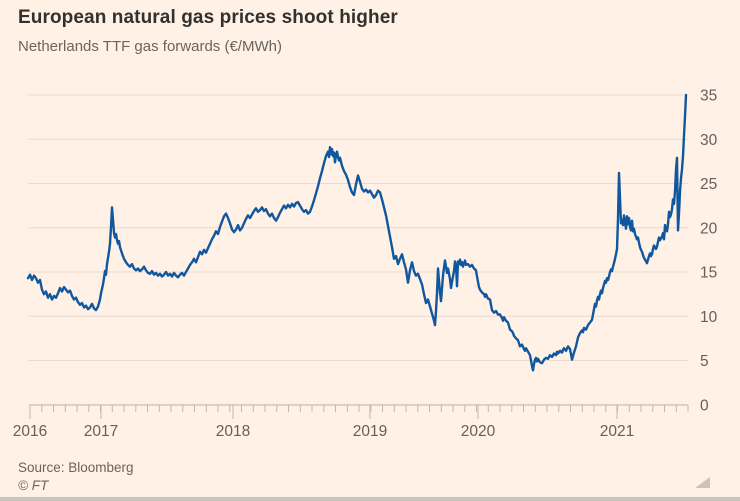  Describe the element at coordinates (150, 46) in the screenshot. I see `chart-subtitle: Netherlands TTF gas forwards (€/MWh)` at that location.